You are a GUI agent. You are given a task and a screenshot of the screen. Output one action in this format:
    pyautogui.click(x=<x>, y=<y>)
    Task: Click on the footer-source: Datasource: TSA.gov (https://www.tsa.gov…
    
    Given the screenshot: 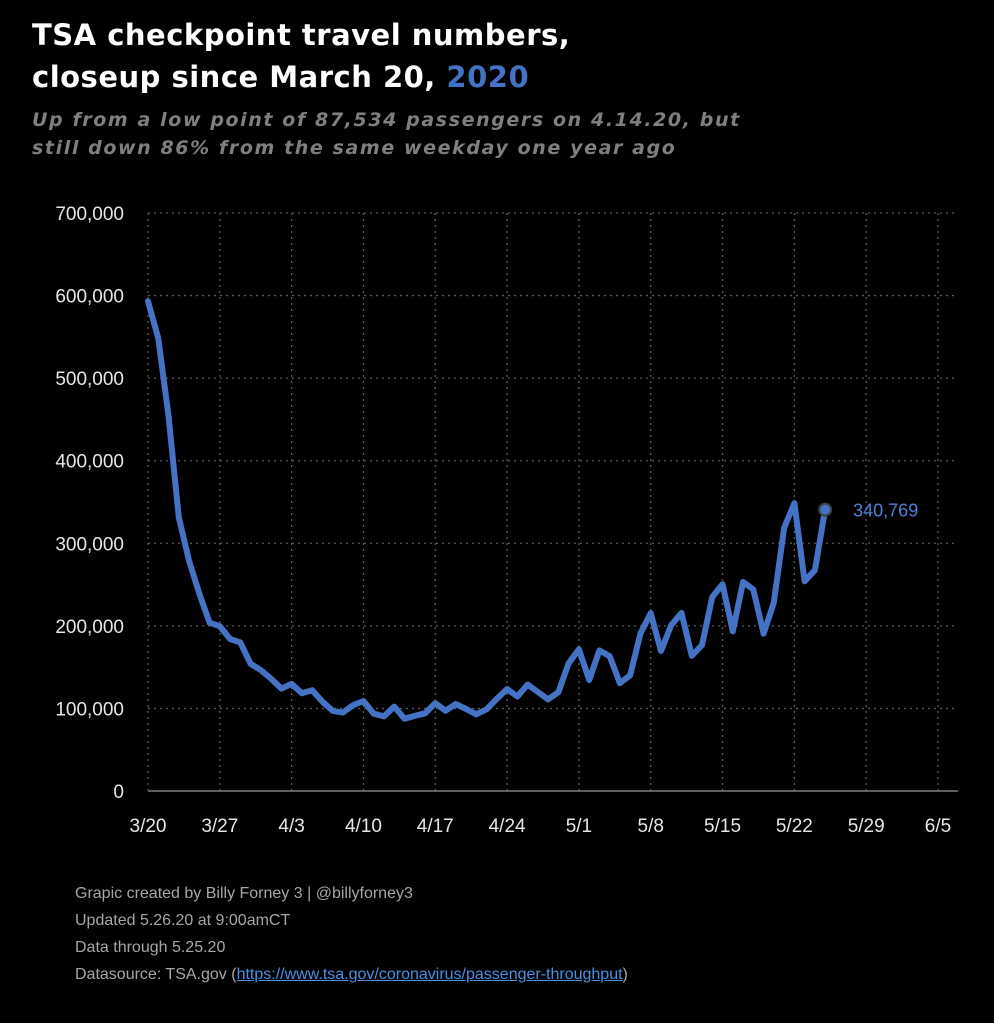 What is the action you would take?
    pyautogui.click(x=351, y=974)
    